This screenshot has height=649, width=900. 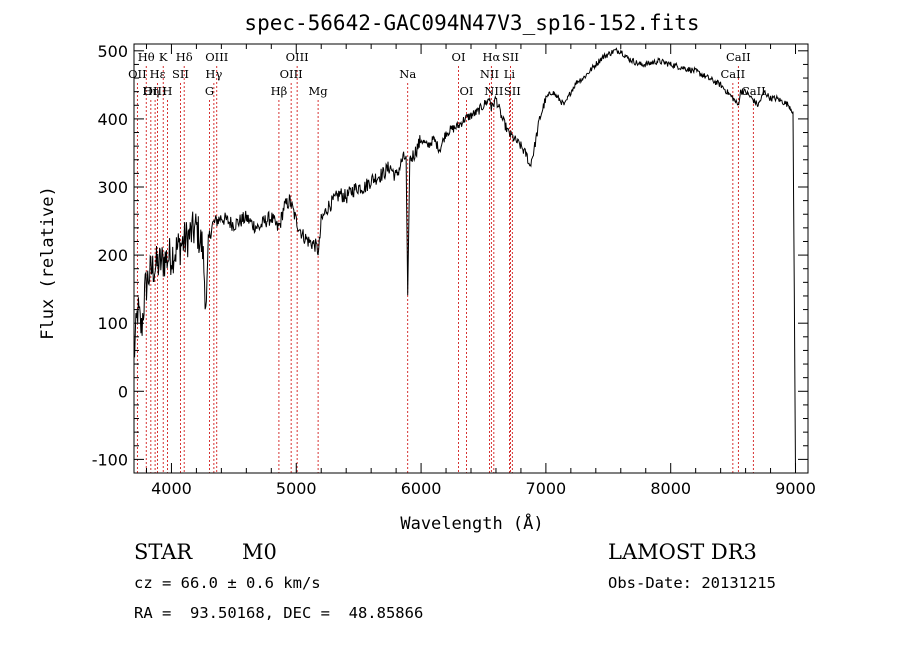 I want to click on y-tick-label: -100, so click(x=110, y=459).